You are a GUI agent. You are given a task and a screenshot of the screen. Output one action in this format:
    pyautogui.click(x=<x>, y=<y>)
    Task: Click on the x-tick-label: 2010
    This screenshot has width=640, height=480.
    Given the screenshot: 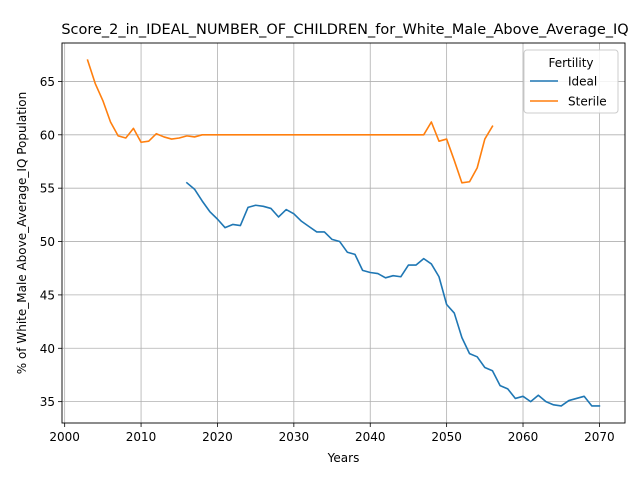 What is the action you would take?
    pyautogui.click(x=141, y=437)
    